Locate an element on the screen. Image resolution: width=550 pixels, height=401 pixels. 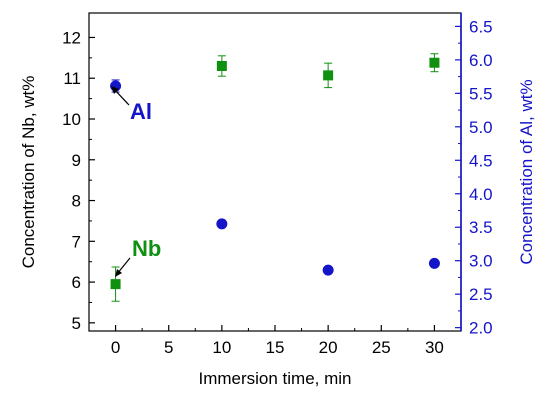
annotation-al-arrowhead is located at coordinates (115, 90).